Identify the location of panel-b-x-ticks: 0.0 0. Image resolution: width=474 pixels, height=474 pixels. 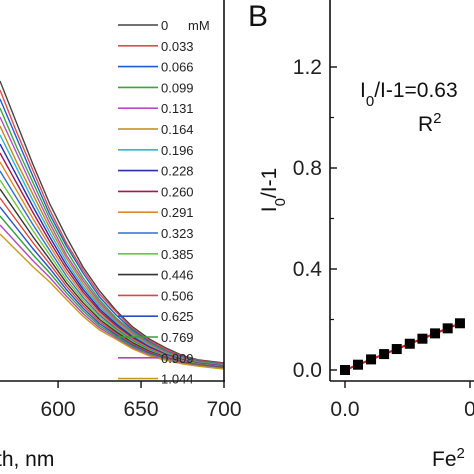
(402, 401).